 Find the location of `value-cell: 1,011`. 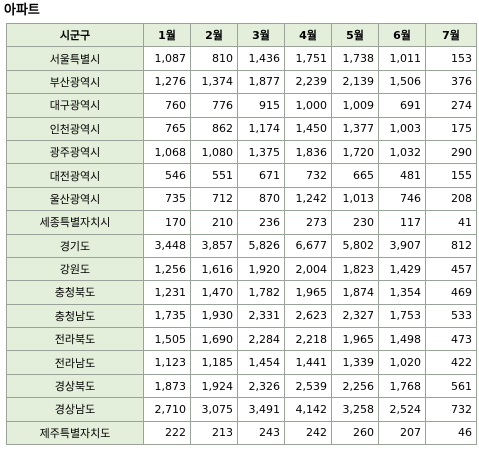

value-cell: 1,011 is located at coordinates (402, 58).